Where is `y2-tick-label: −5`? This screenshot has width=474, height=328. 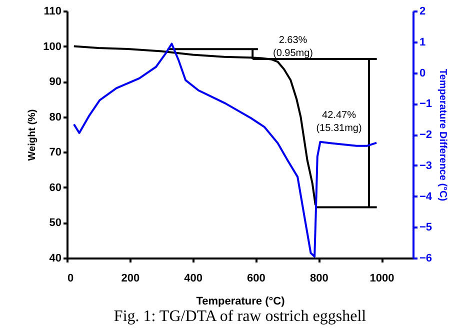
y2-tick-label: −5 is located at coordinates (426, 228).